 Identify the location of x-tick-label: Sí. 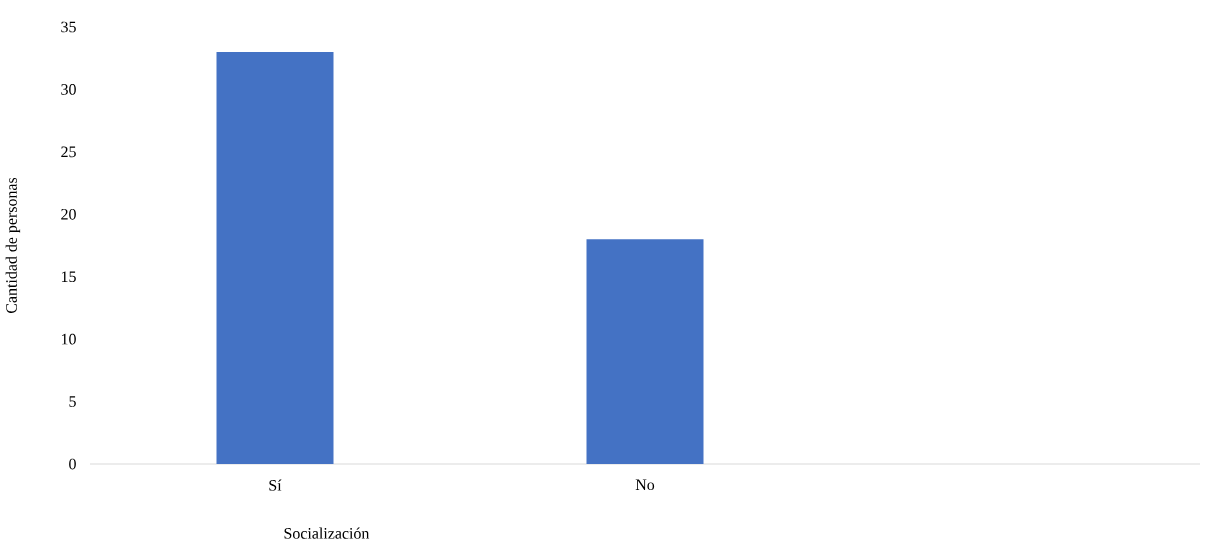
(275, 485).